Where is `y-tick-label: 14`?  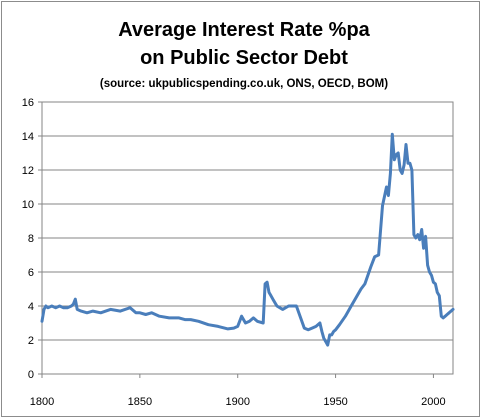 y-tick-label: 14 is located at coordinates (28, 137).